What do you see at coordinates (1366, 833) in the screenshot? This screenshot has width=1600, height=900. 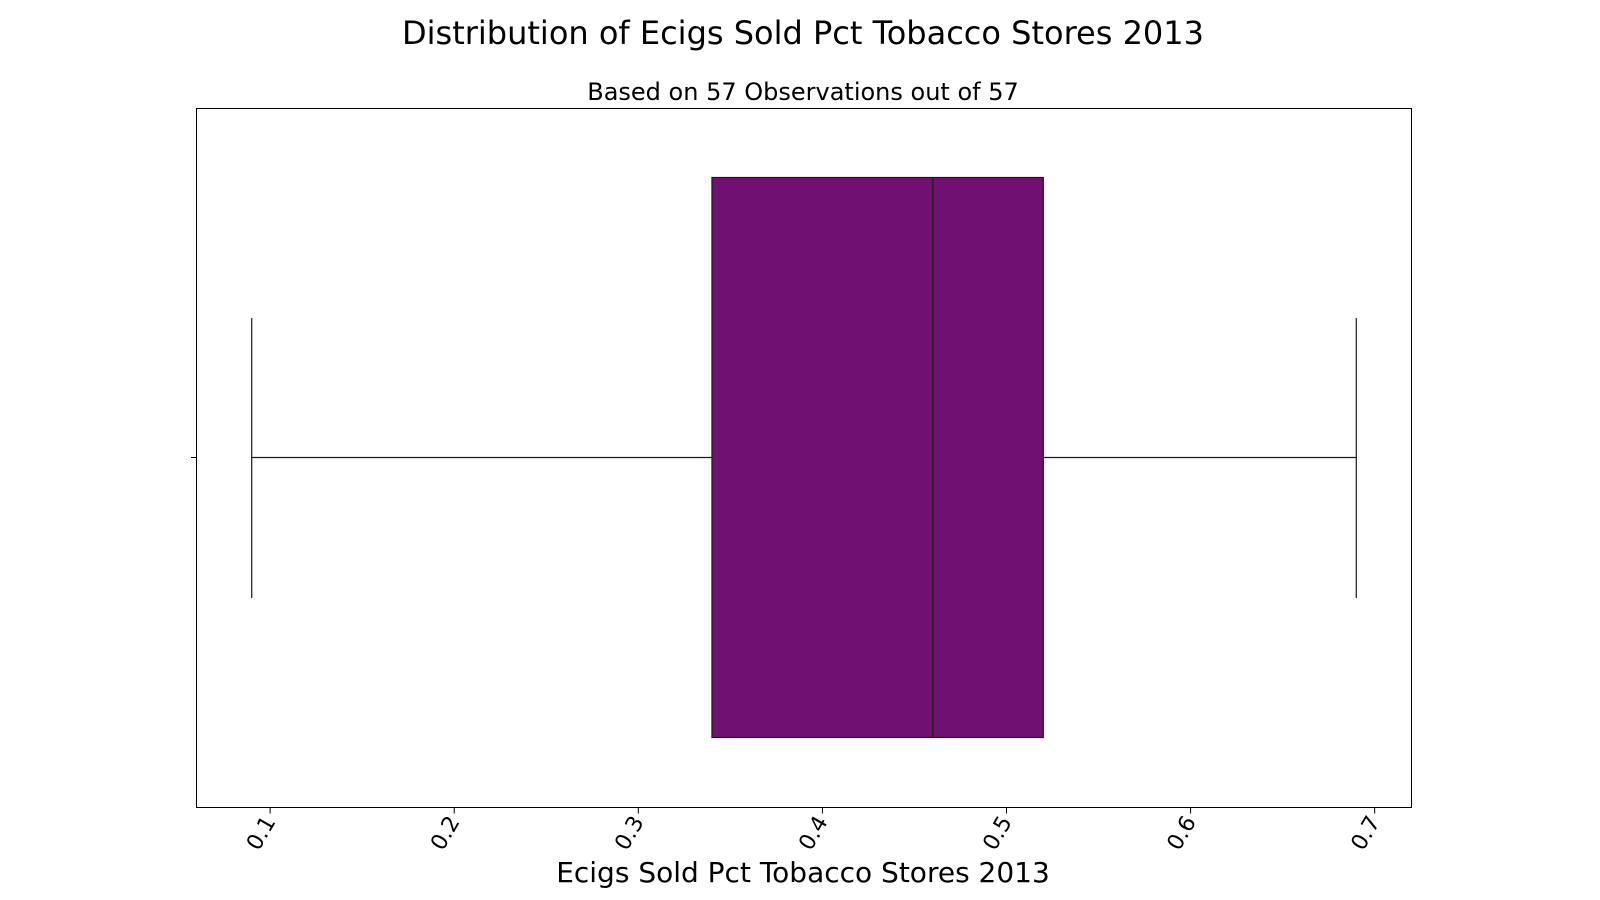 I see `x-tick-label: 0.7` at bounding box center [1366, 833].